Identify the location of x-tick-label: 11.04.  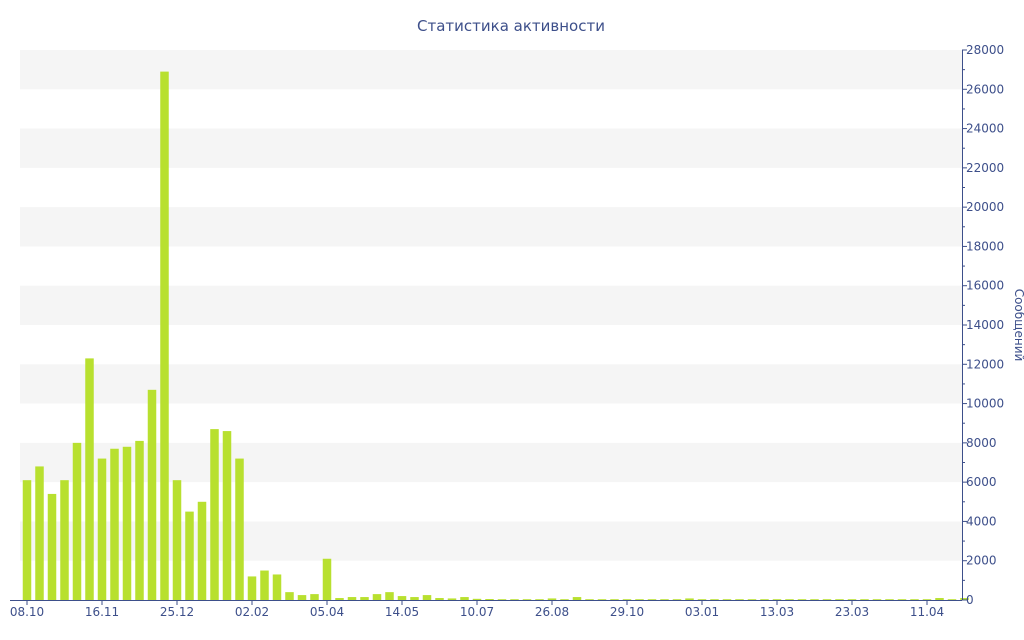
(927, 612).